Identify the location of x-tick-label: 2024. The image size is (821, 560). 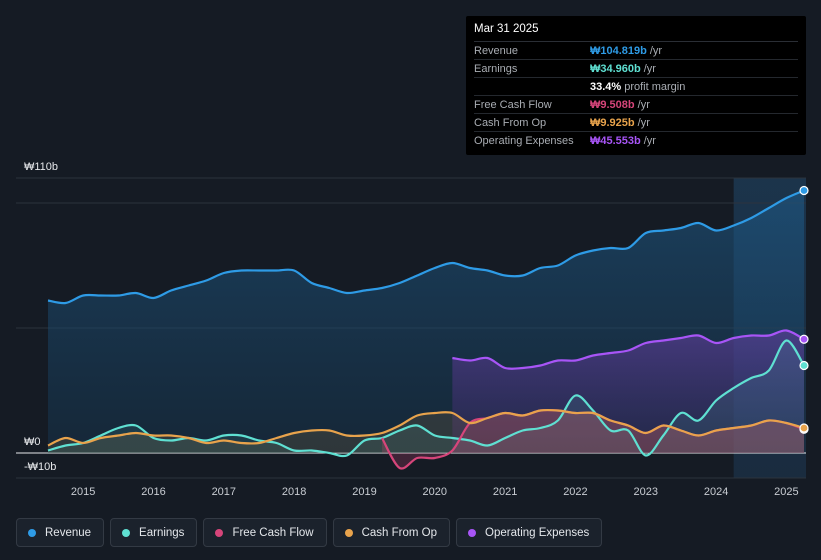
(716, 492).